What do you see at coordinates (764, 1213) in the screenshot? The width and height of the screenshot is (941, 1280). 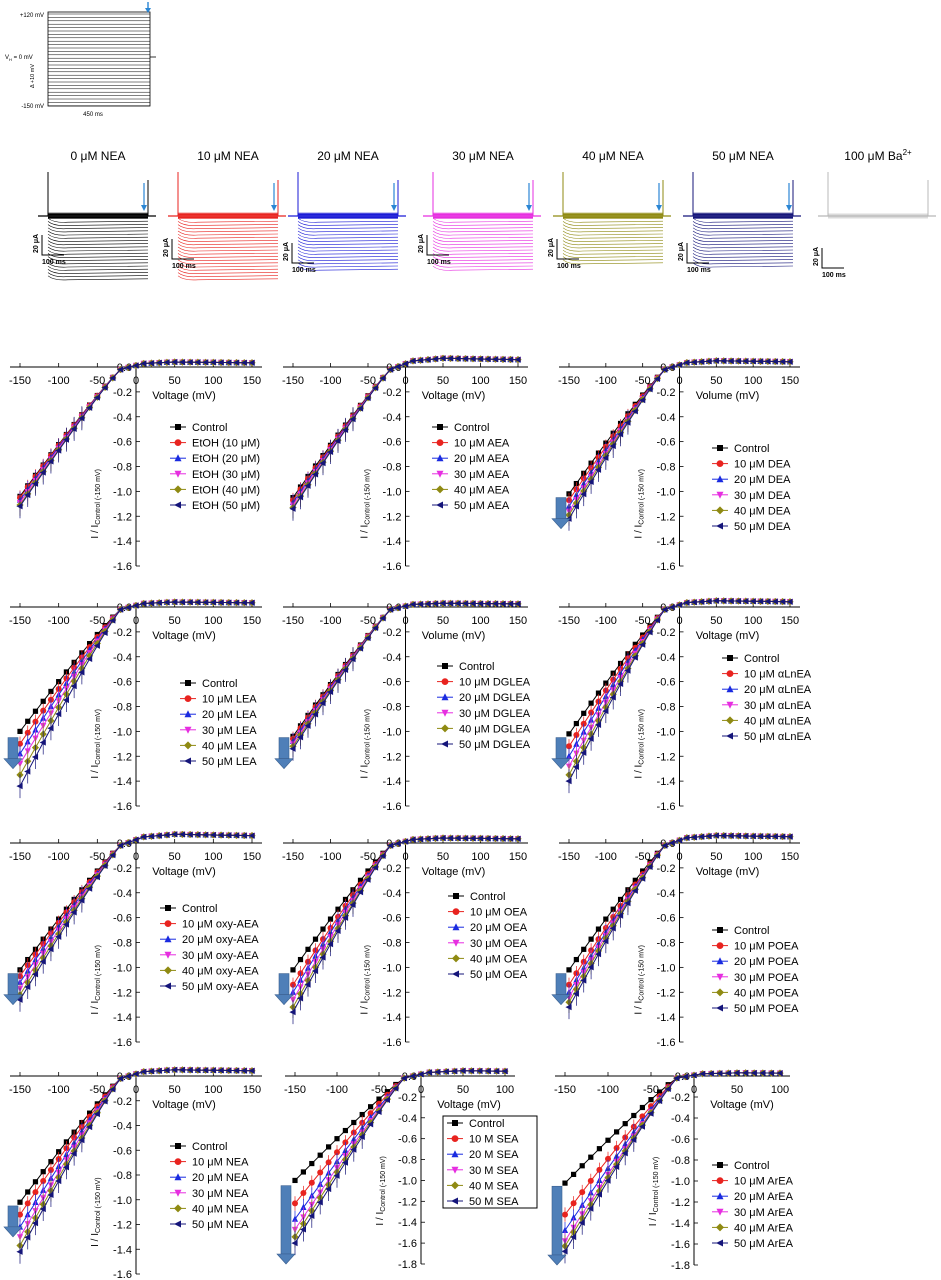 I see `legend-label: 30 μM ArEA` at bounding box center [764, 1213].